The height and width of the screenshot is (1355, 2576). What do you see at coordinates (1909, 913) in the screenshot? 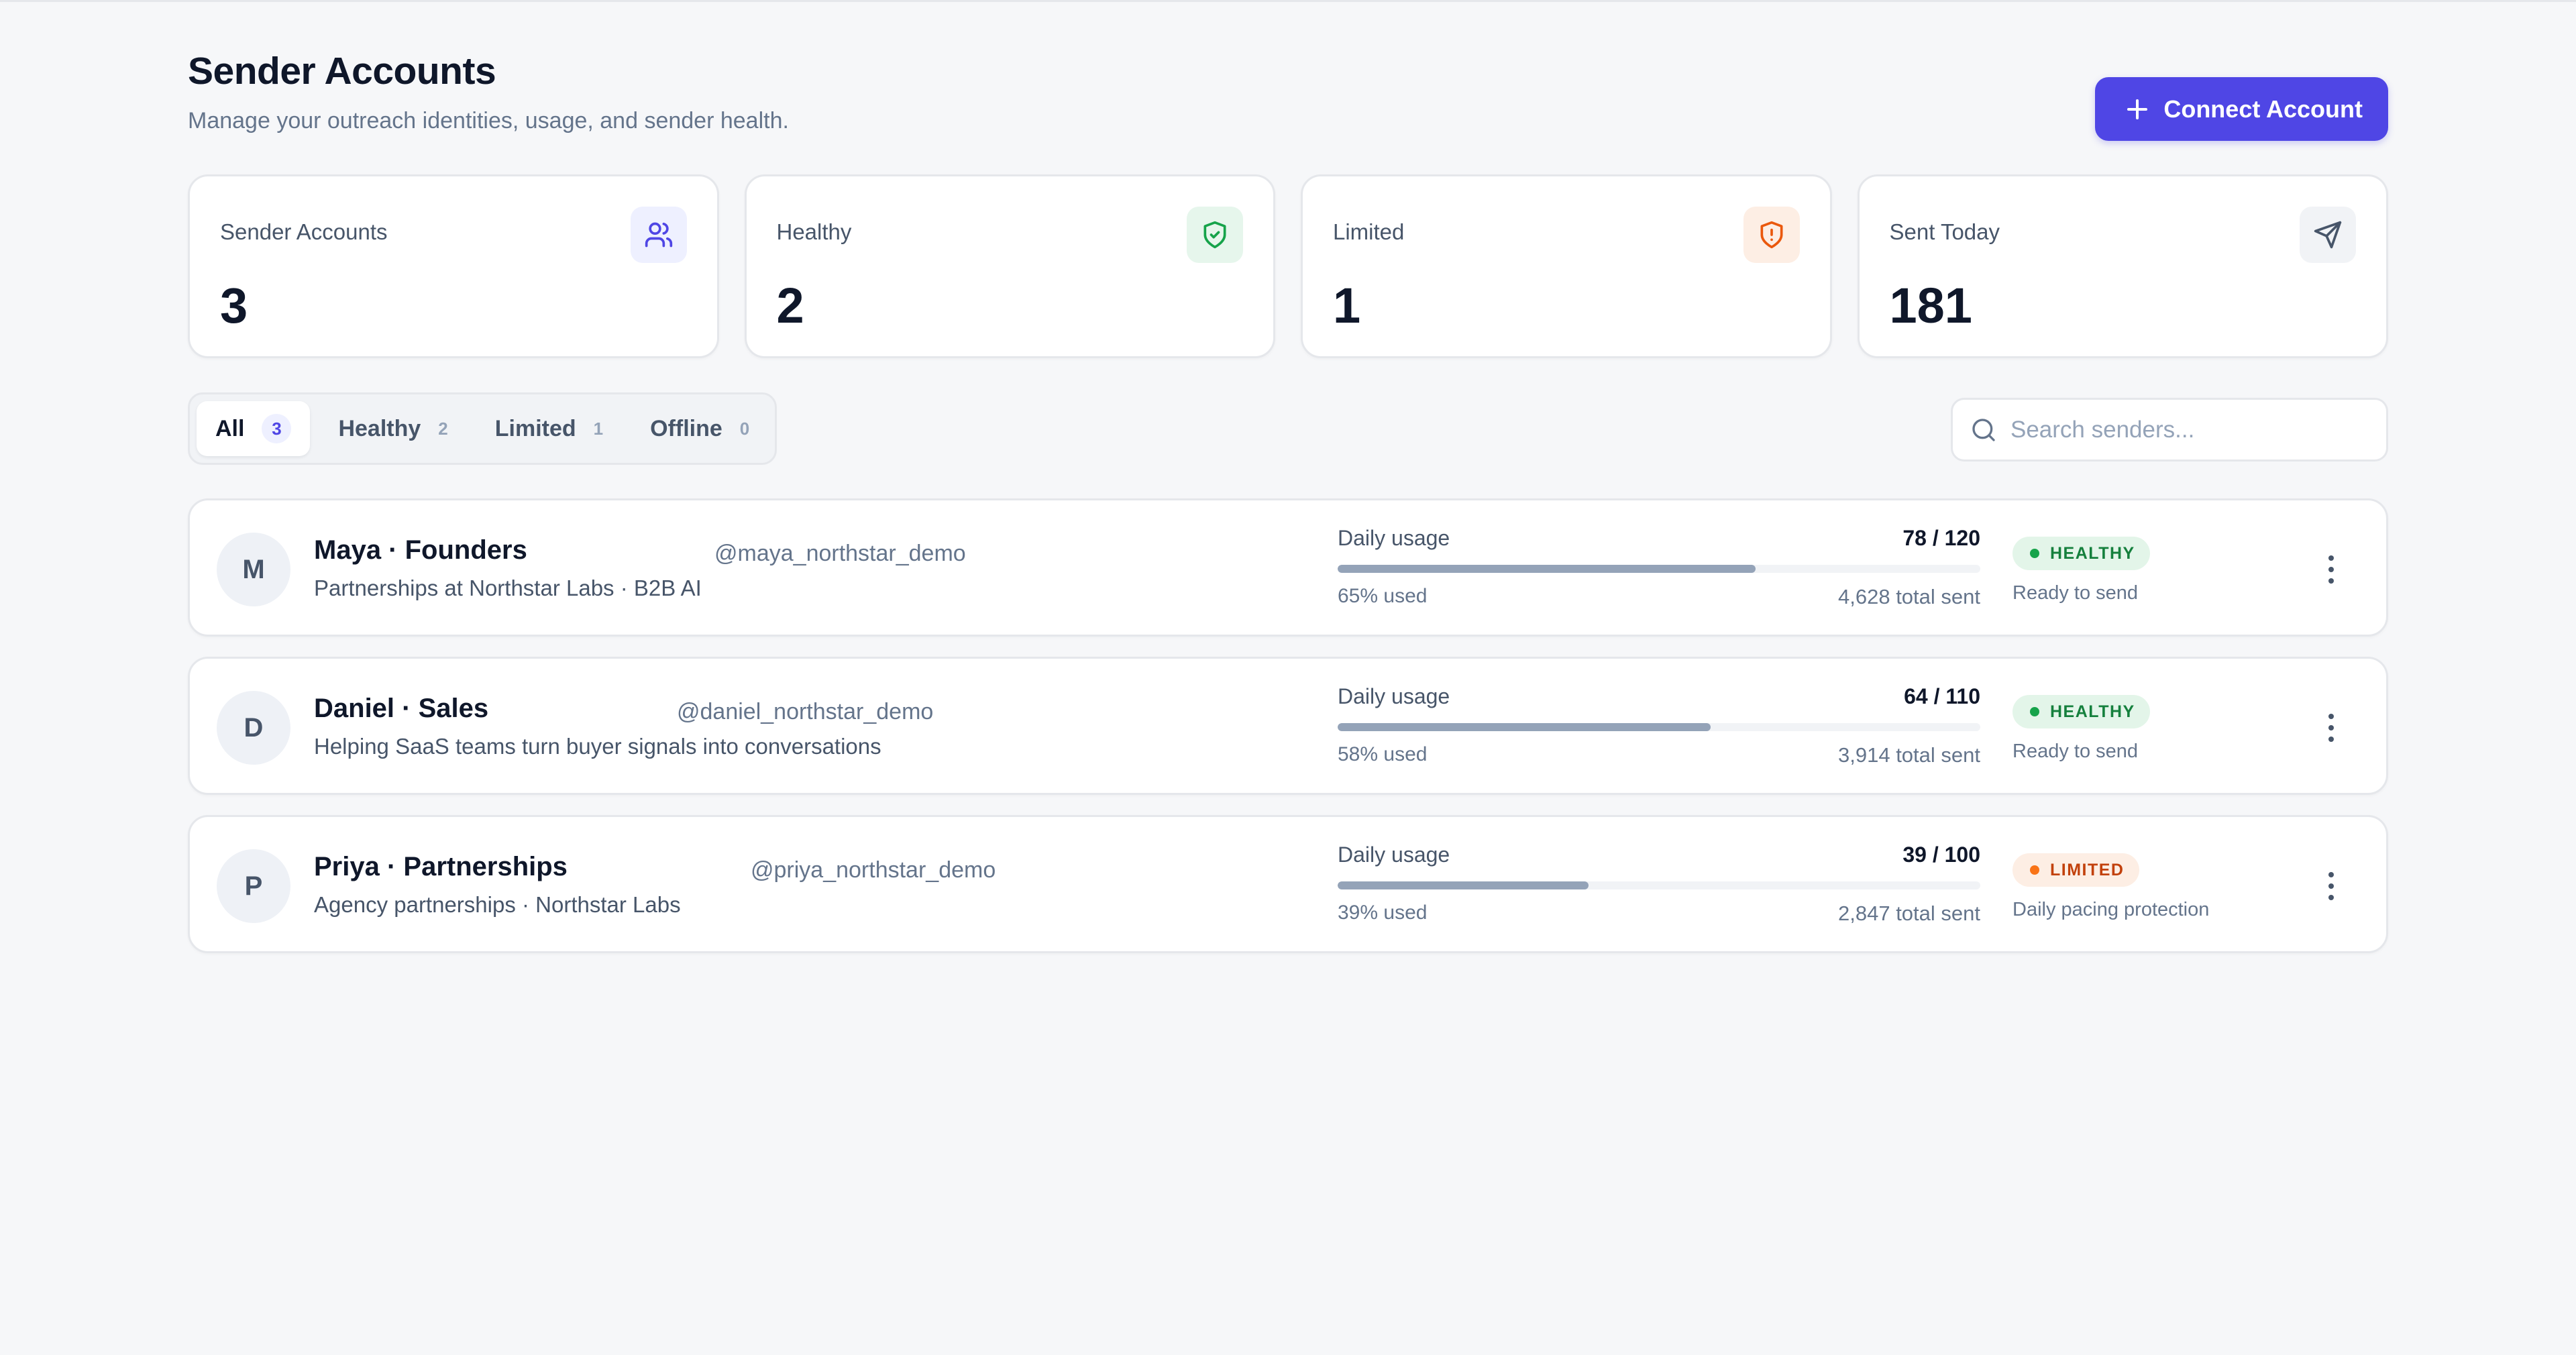
I see `total-sent: 2,847 total sent` at bounding box center [1909, 913].